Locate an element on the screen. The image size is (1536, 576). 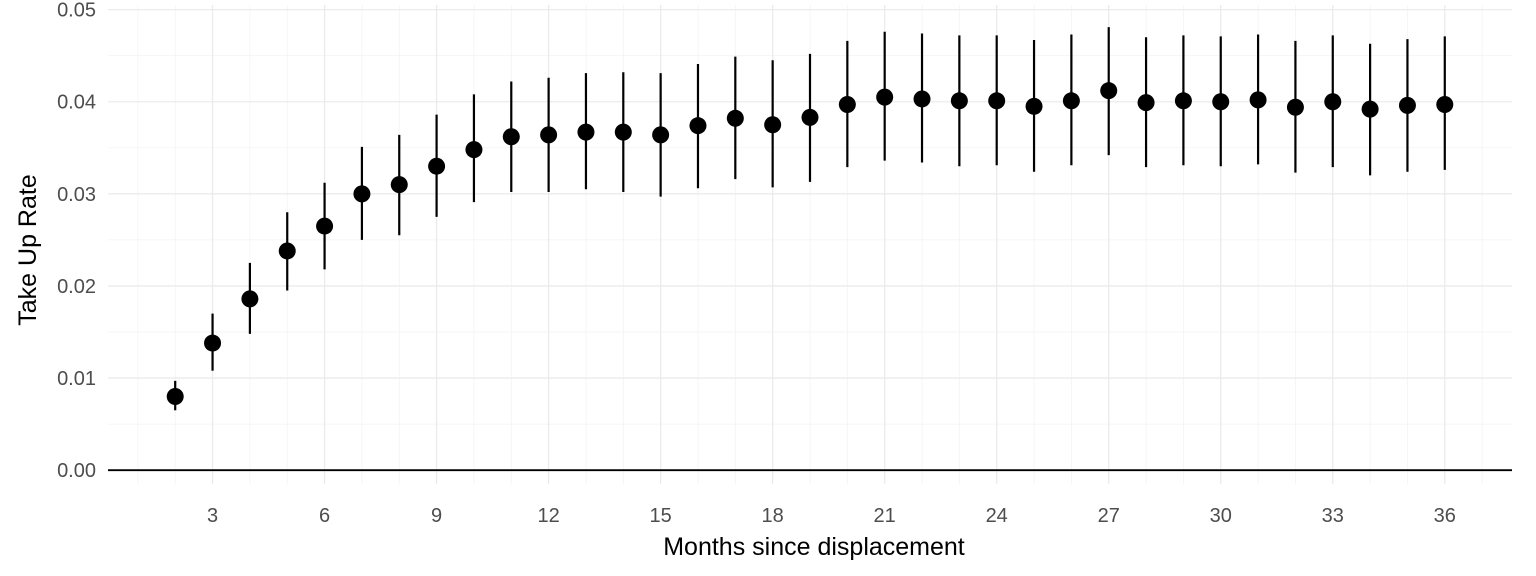
y-tick-label: 0.02 is located at coordinates (76, 287).